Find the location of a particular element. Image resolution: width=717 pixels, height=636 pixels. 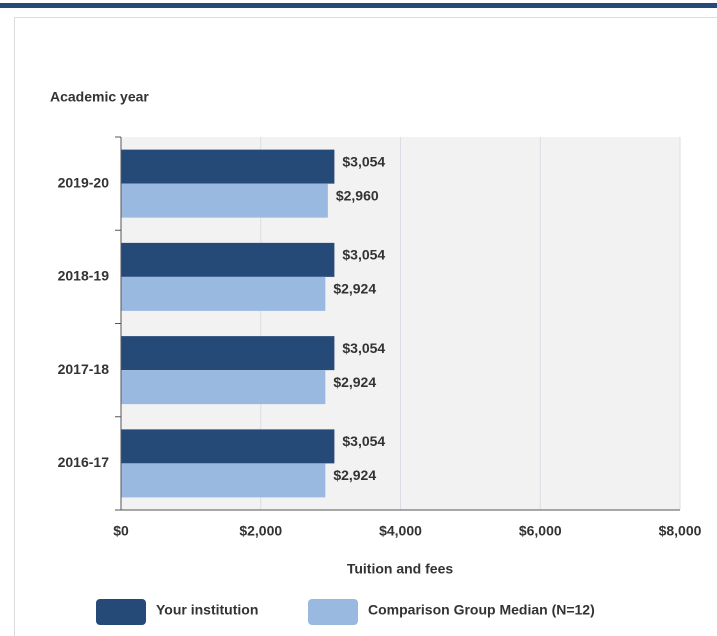

value-label: $2,960 is located at coordinates (357, 195).